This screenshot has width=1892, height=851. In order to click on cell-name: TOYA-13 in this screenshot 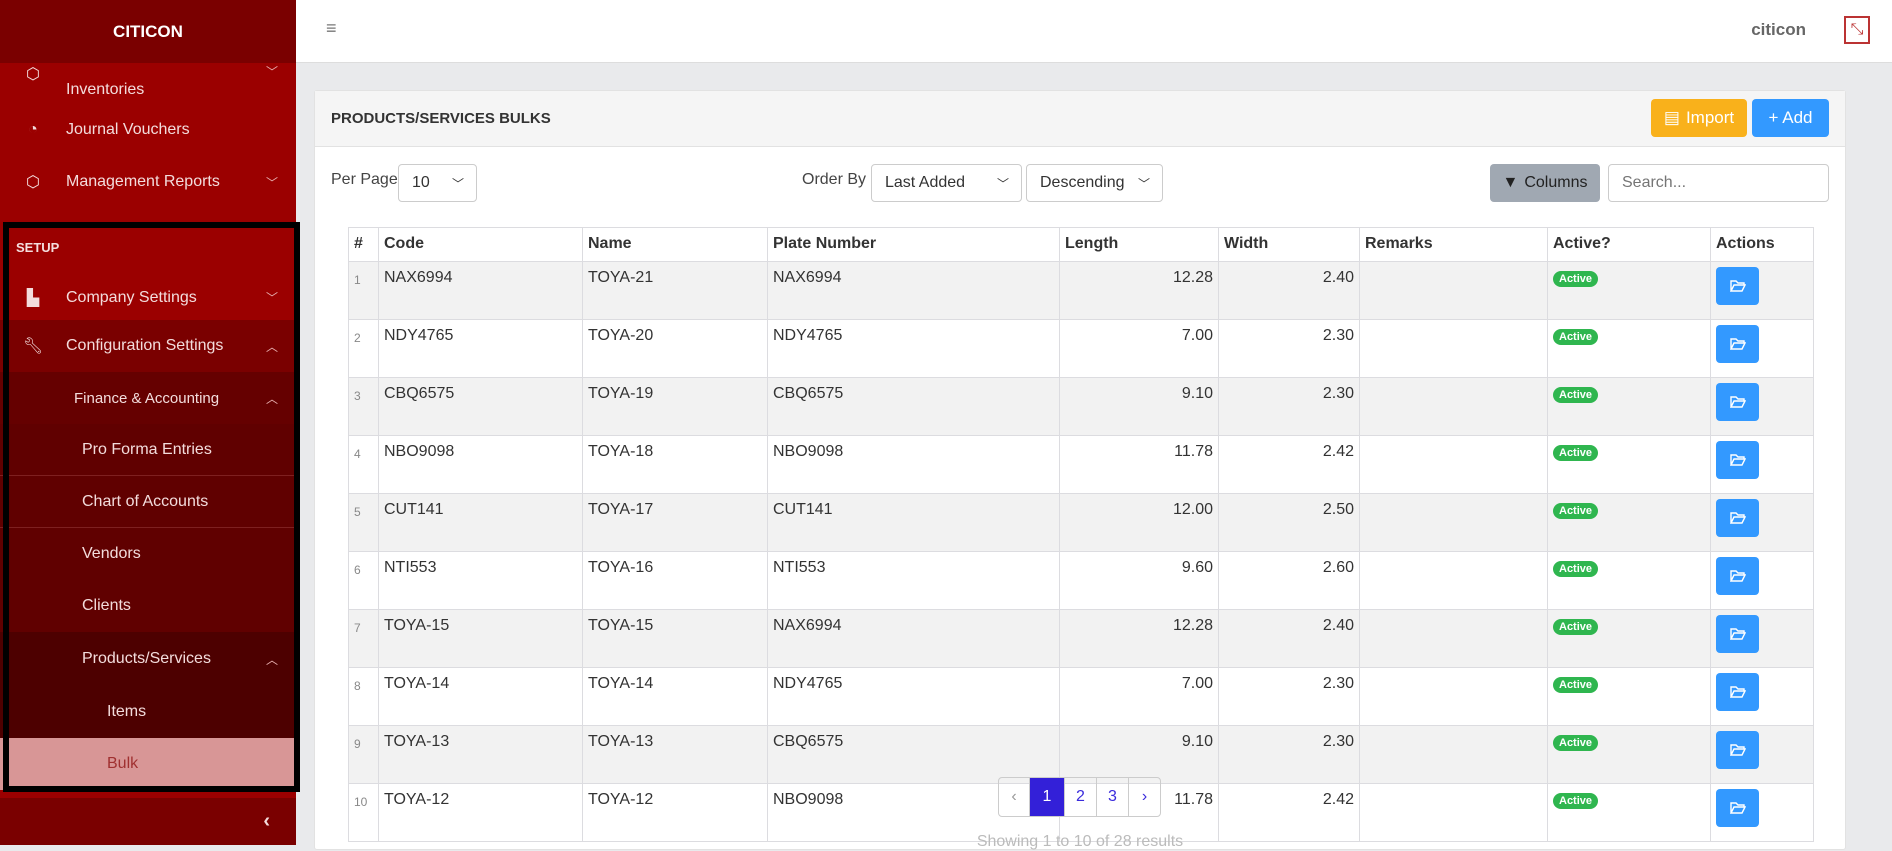, I will do `click(675, 754)`.